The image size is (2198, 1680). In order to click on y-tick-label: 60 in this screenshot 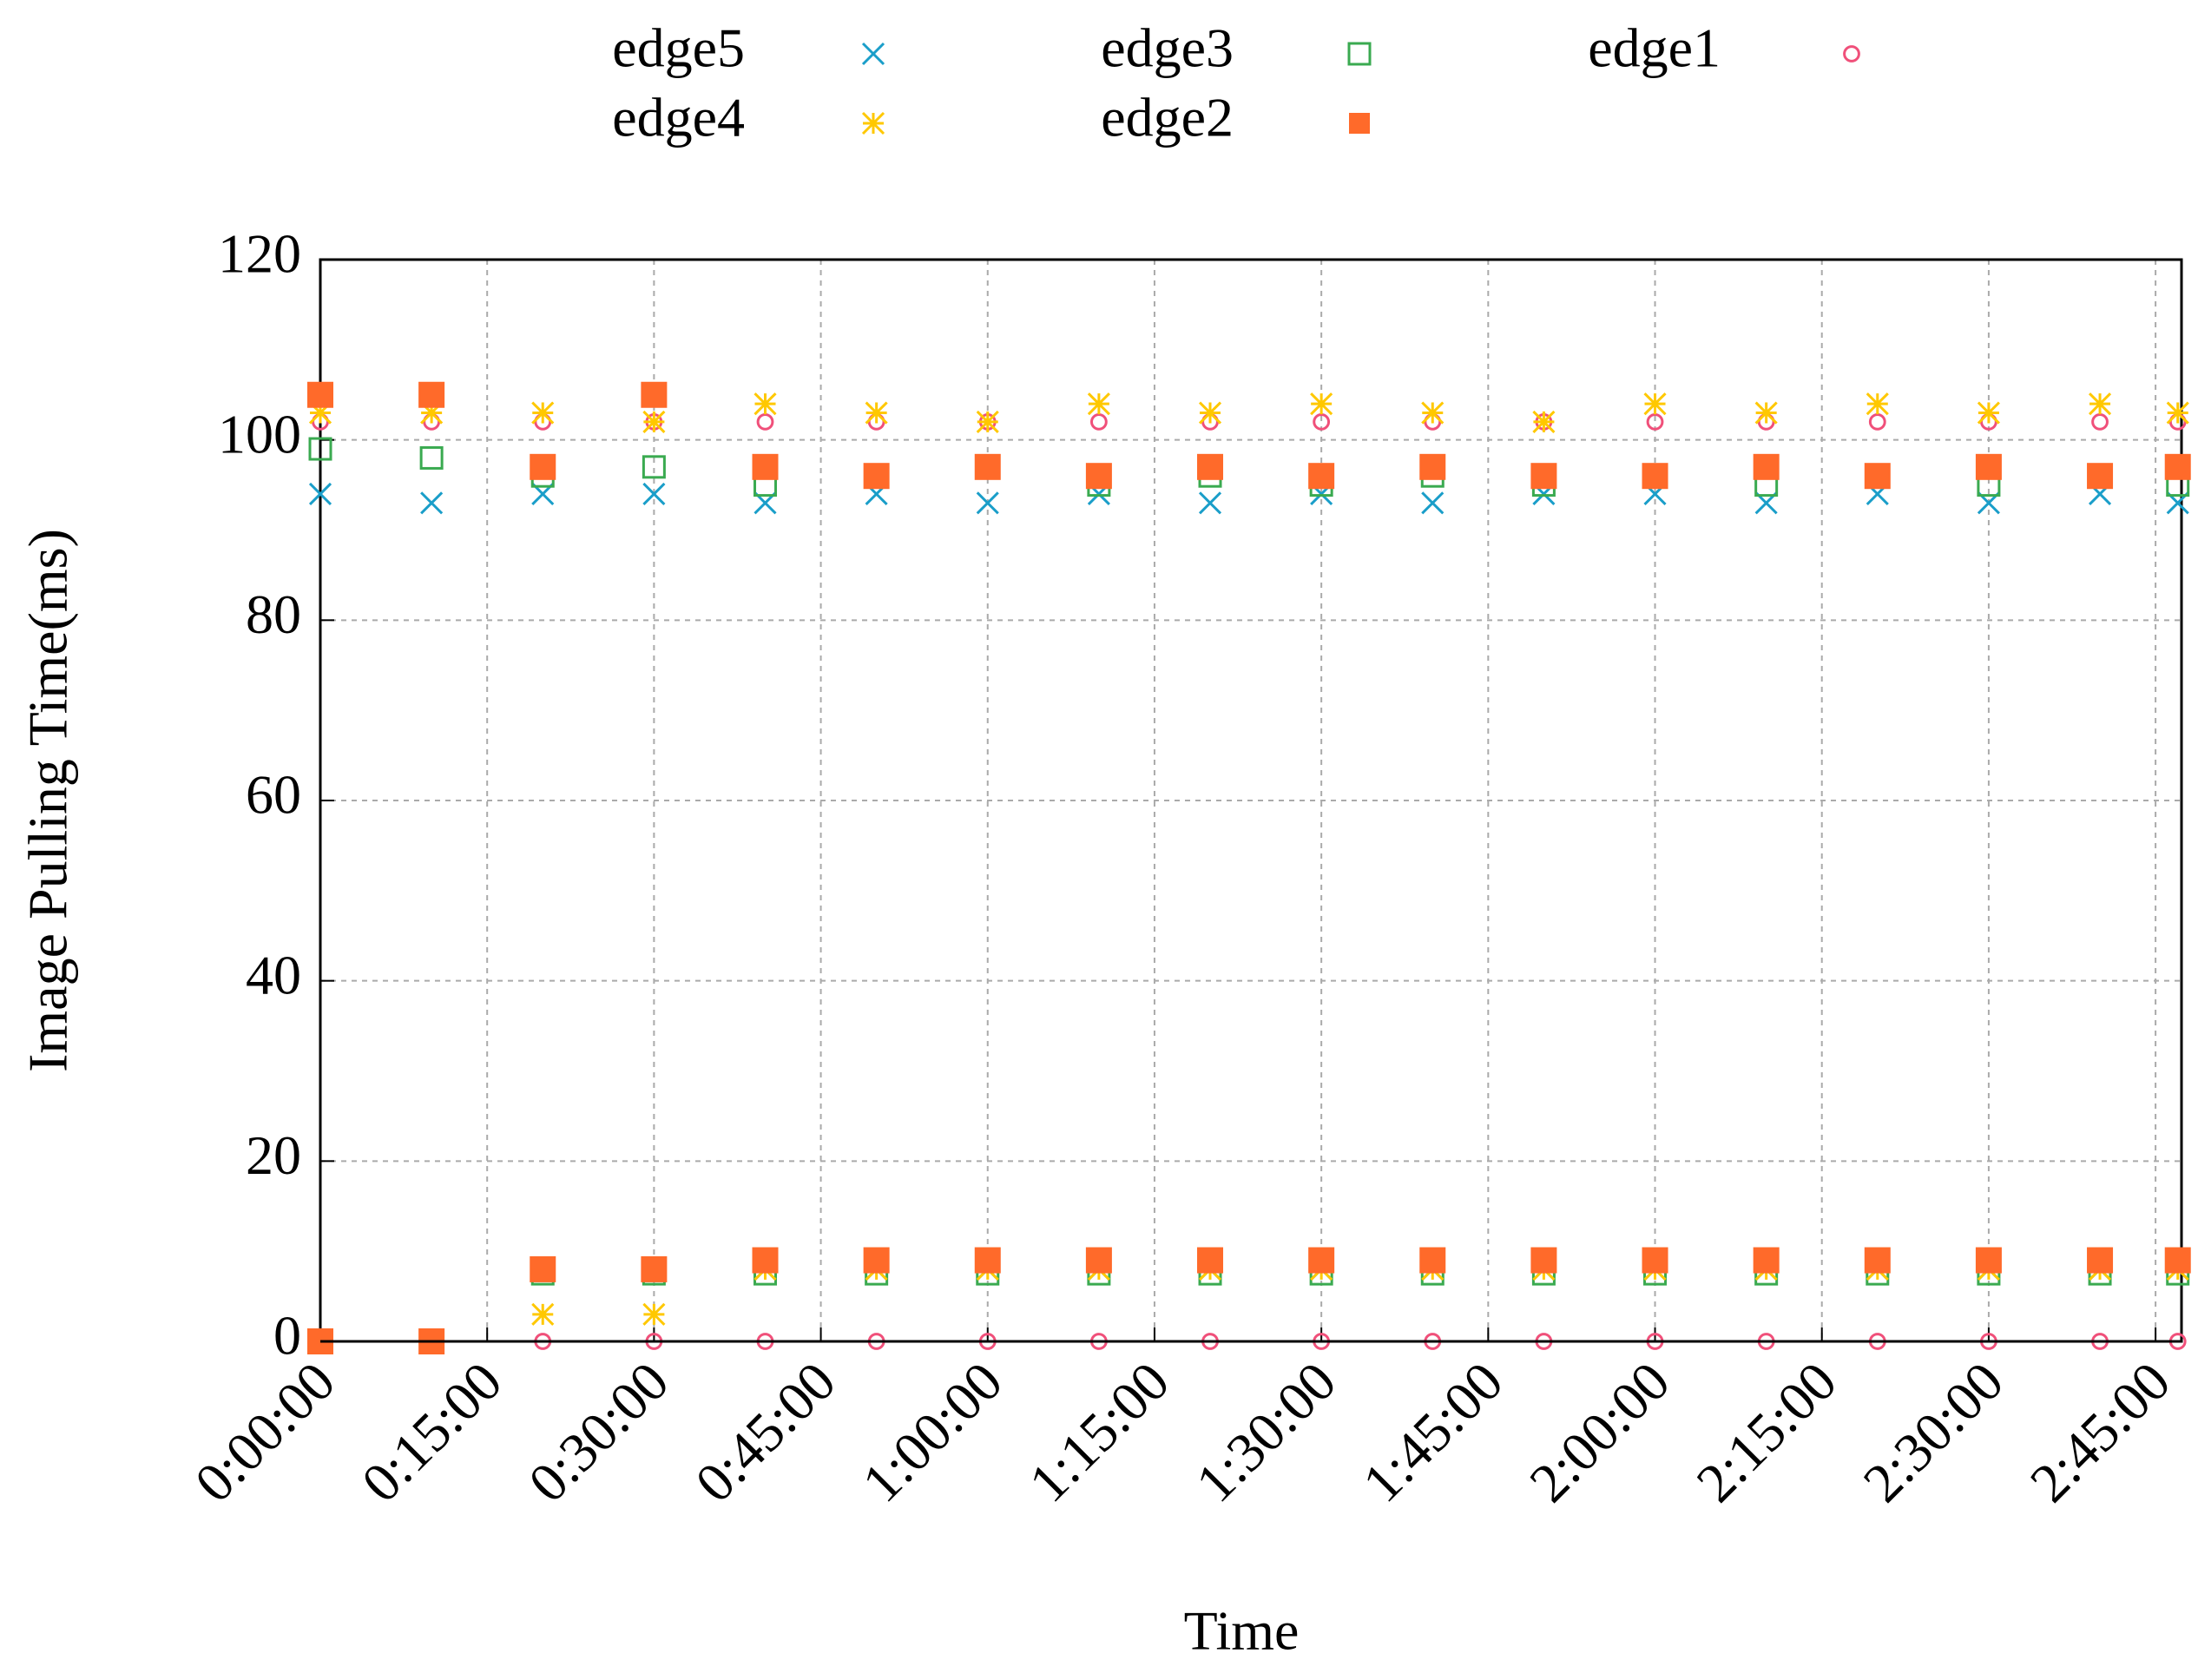, I will do `click(273, 795)`.